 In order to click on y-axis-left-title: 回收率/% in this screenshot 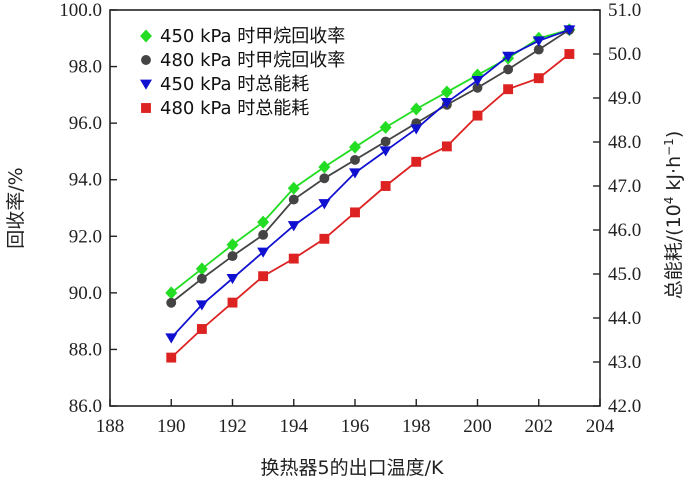, I will do `click(16, 207)`.